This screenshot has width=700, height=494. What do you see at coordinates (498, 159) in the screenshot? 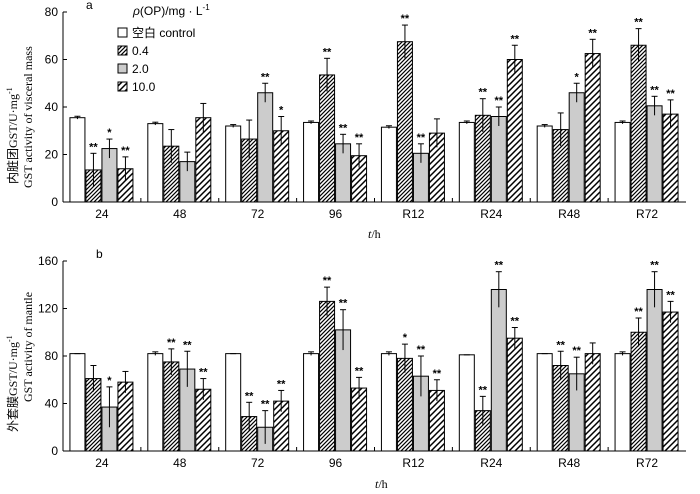
I see `bar-a-R24-s2` at bounding box center [498, 159].